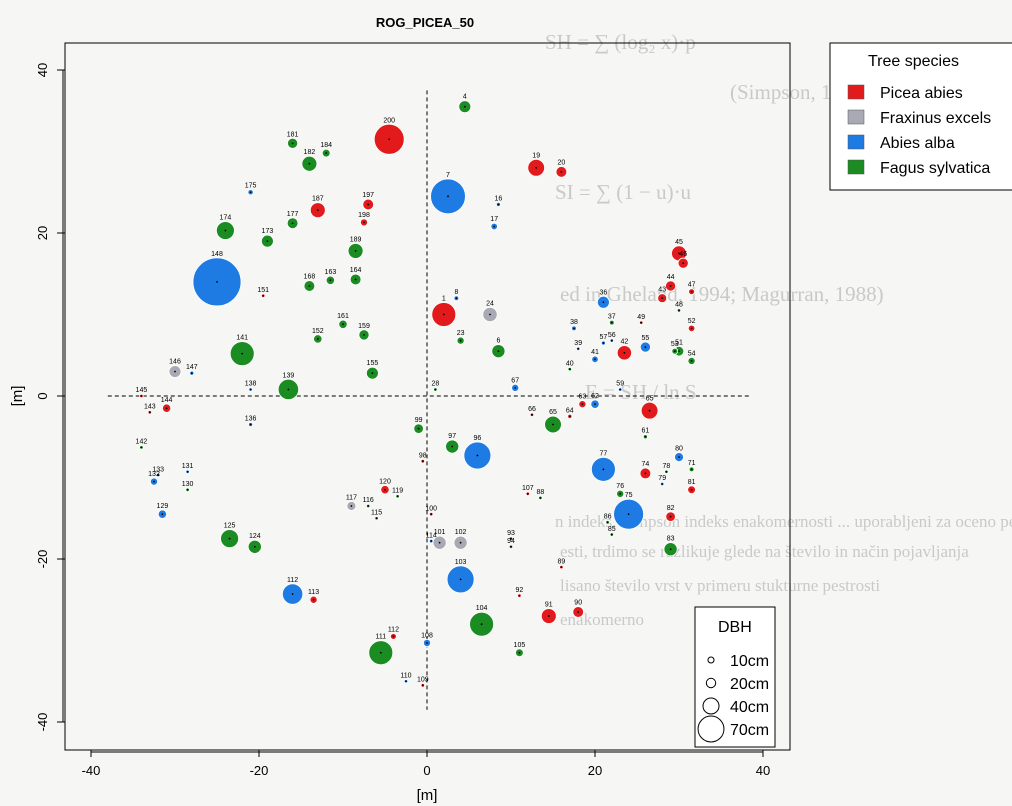 Image resolution: width=1012 pixels, height=806 pixels. I want to click on x-tick-label: -40, so click(91, 770).